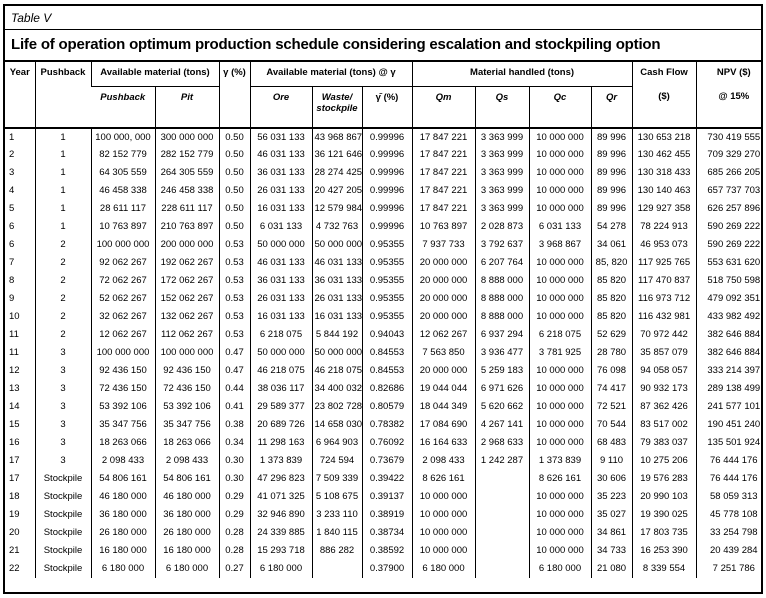 The height and width of the screenshot is (598, 766). What do you see at coordinates (122, 515) in the screenshot?
I see `cell-avail-pushback: 36 180 000` at bounding box center [122, 515].